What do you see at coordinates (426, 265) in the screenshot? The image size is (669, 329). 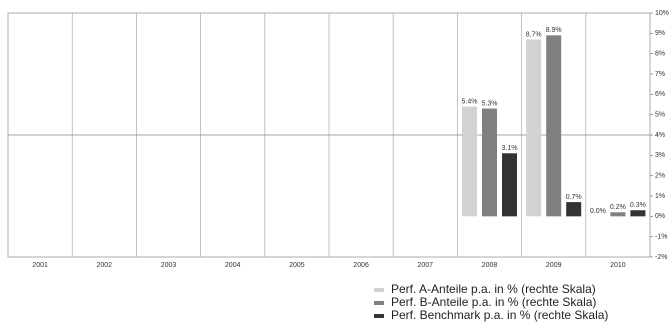 I see `x-tick-label: 2007` at bounding box center [426, 265].